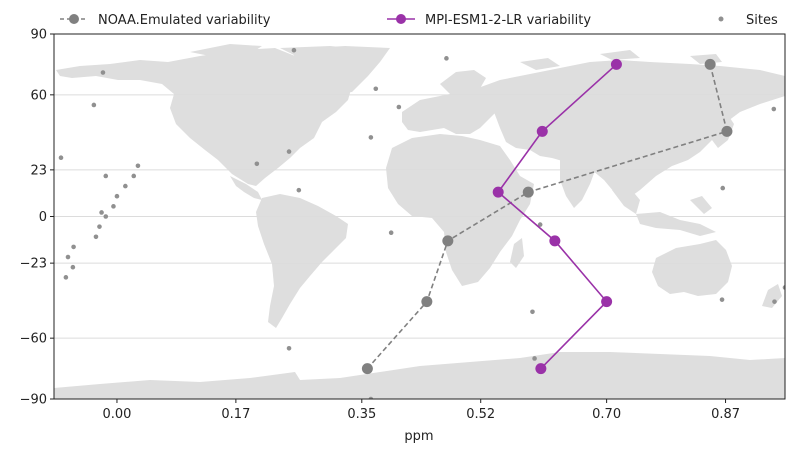 The width and height of the screenshot is (800, 450). I want to click on y-tick-label: −23, so click(33, 264).